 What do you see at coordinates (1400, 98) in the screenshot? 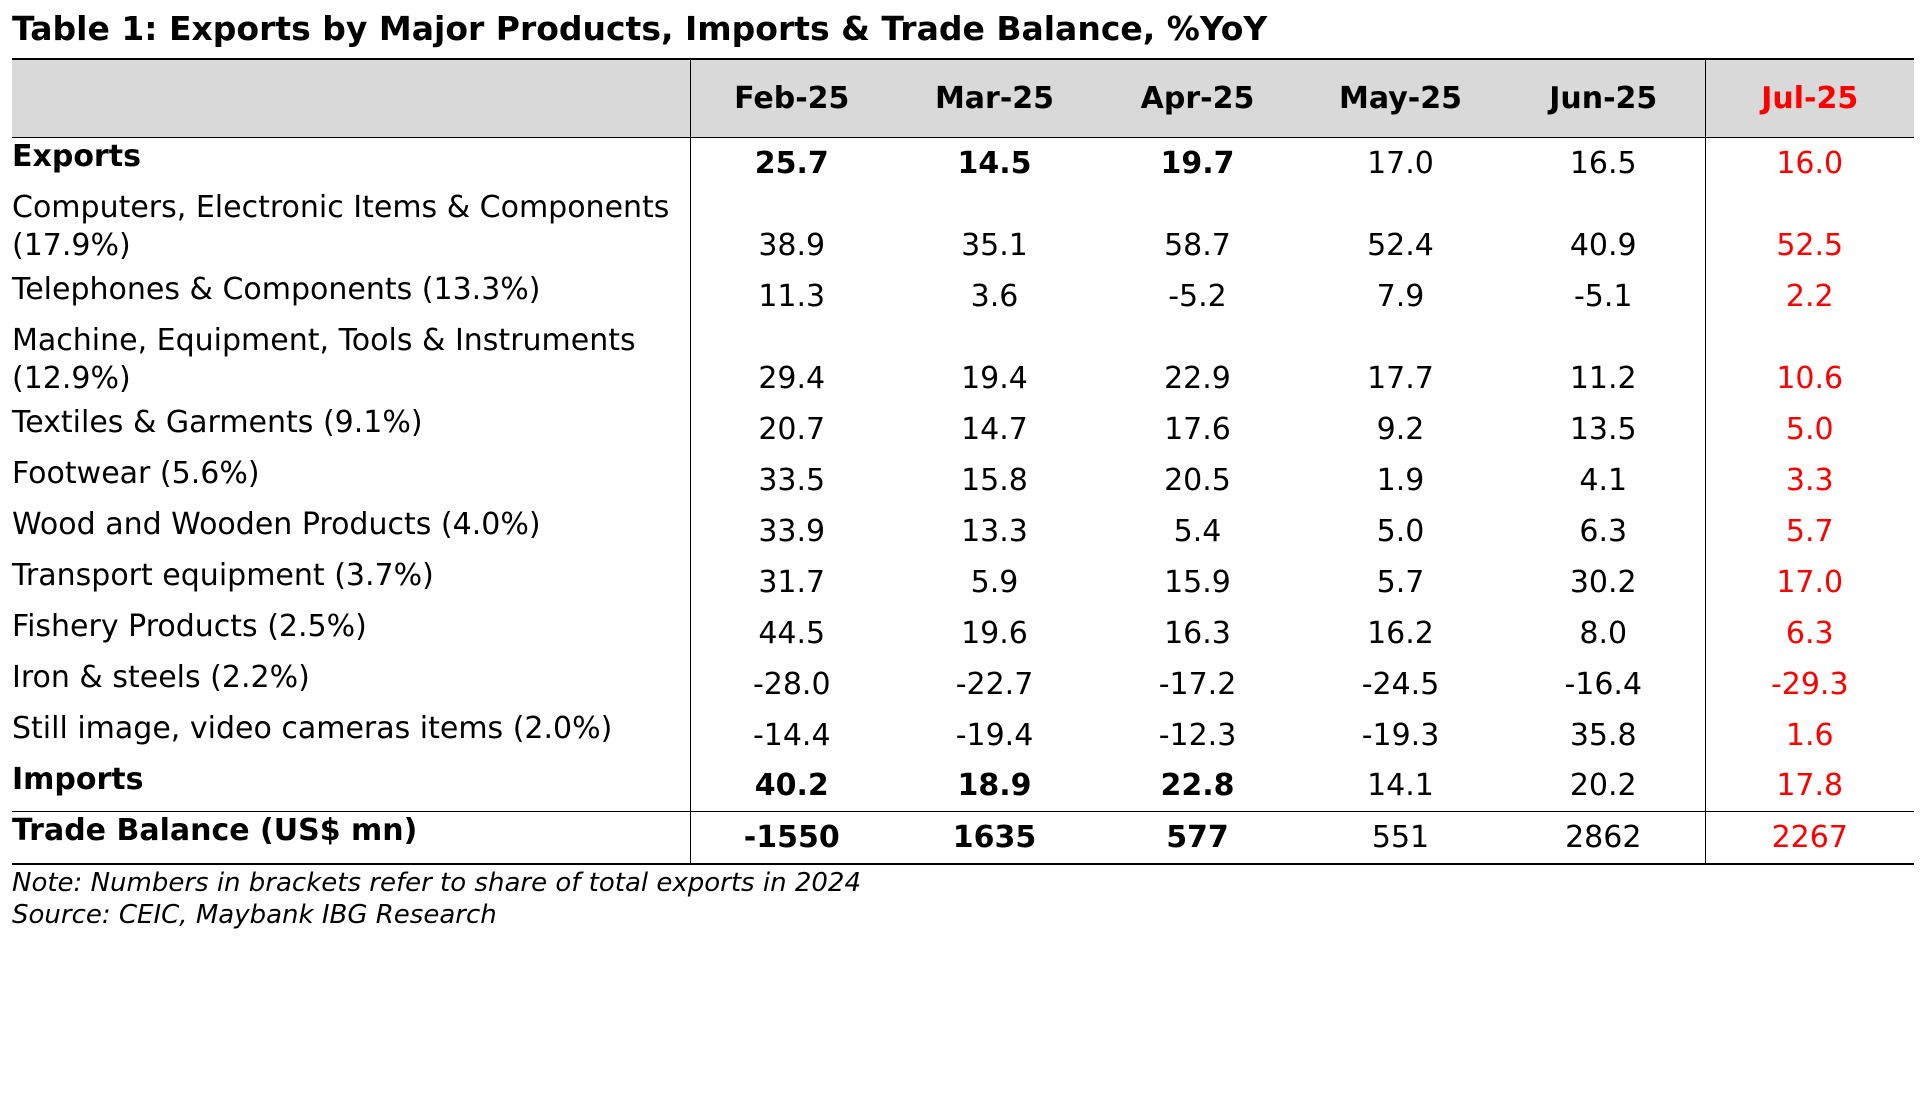
I see `column-header: May-25` at bounding box center [1400, 98].